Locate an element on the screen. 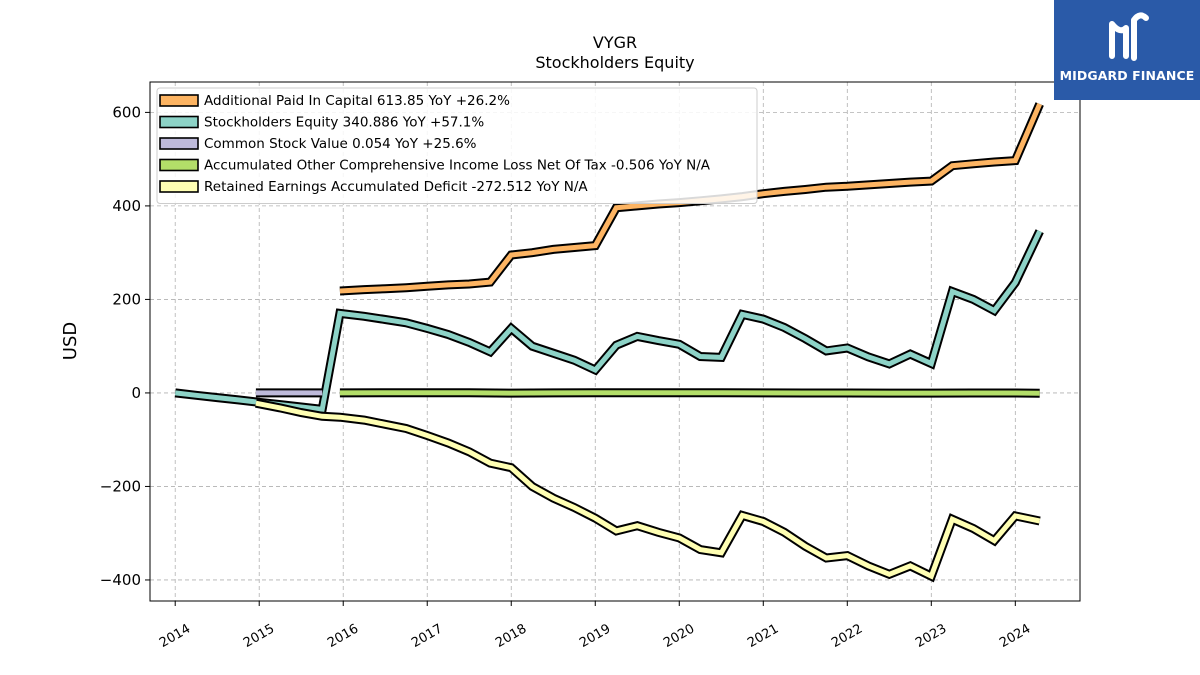 The image size is (1200, 675). y-tick-label: 400 is located at coordinates (126, 206).